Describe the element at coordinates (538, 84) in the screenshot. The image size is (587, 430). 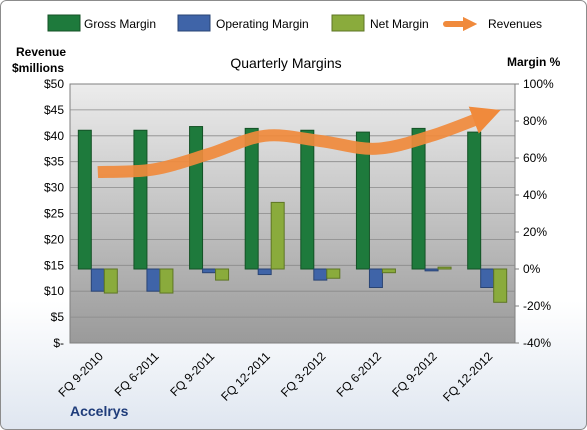
I see `right-tick-label: 100%` at that location.